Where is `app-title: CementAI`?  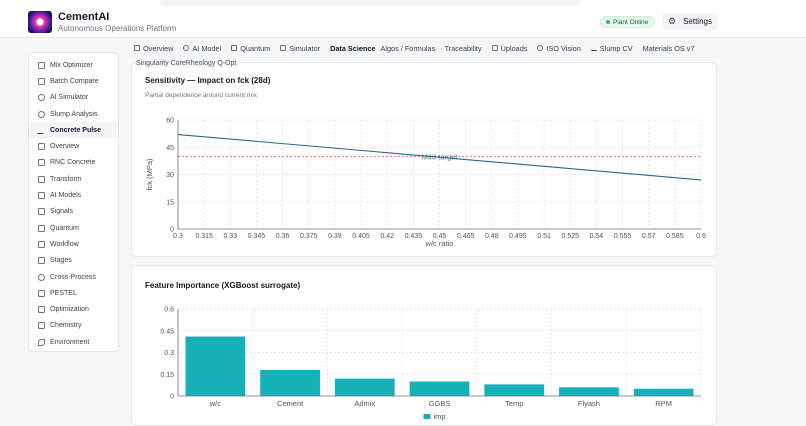
app-title: CementAI is located at coordinates (84, 17).